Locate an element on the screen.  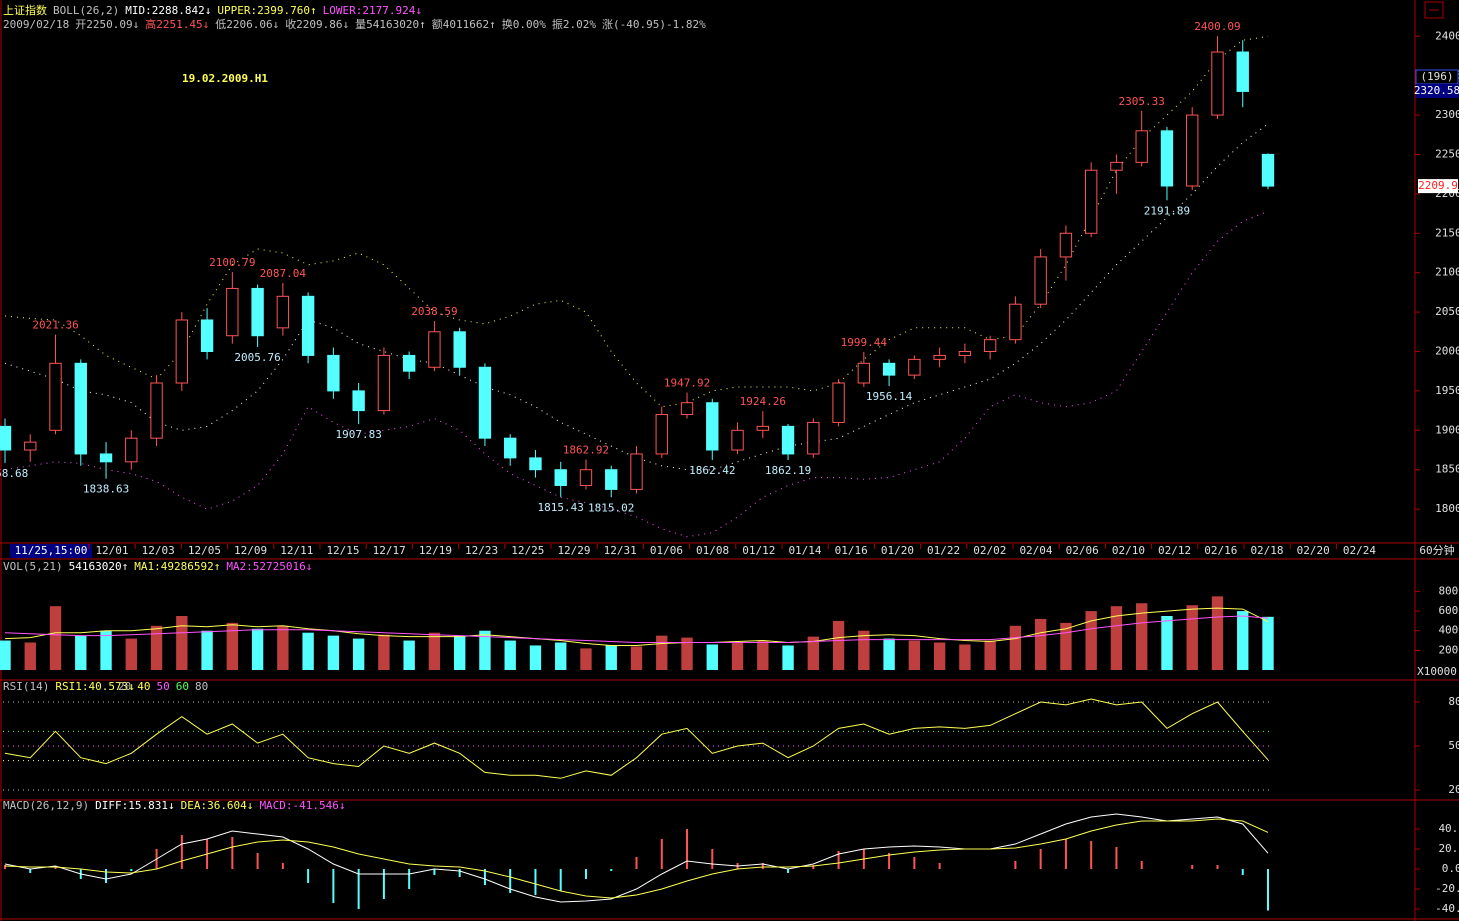
x-tick-label: 12/29 is located at coordinates (573, 550).